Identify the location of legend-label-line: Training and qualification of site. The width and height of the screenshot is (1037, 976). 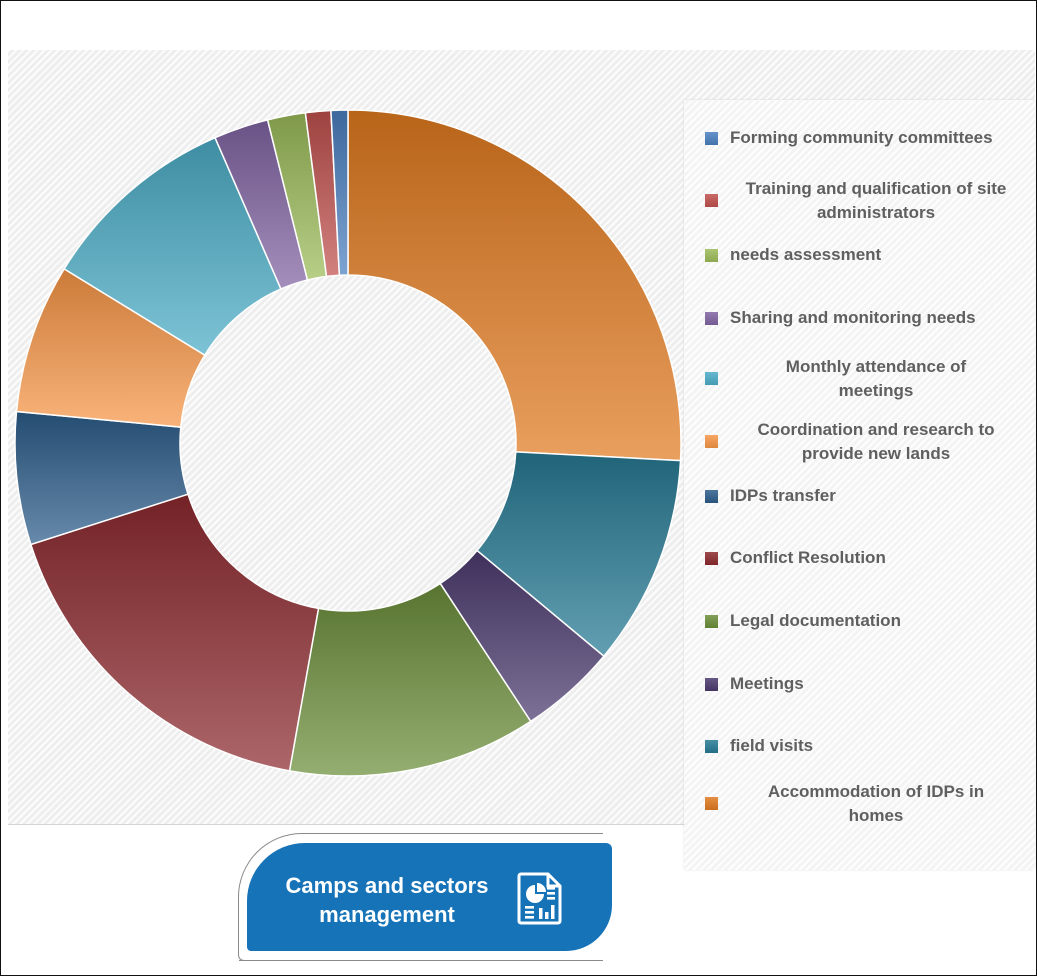
(876, 188).